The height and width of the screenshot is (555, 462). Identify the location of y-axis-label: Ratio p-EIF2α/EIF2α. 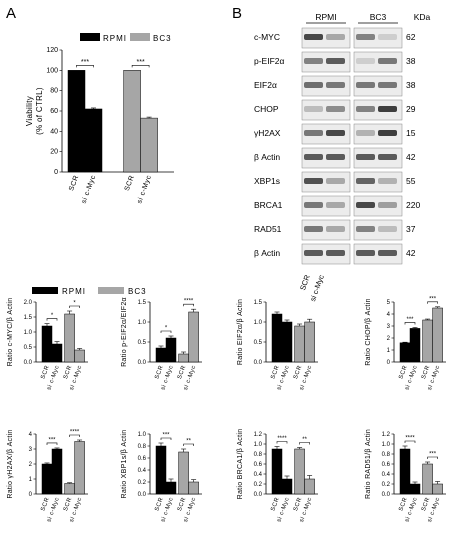
(124, 332).